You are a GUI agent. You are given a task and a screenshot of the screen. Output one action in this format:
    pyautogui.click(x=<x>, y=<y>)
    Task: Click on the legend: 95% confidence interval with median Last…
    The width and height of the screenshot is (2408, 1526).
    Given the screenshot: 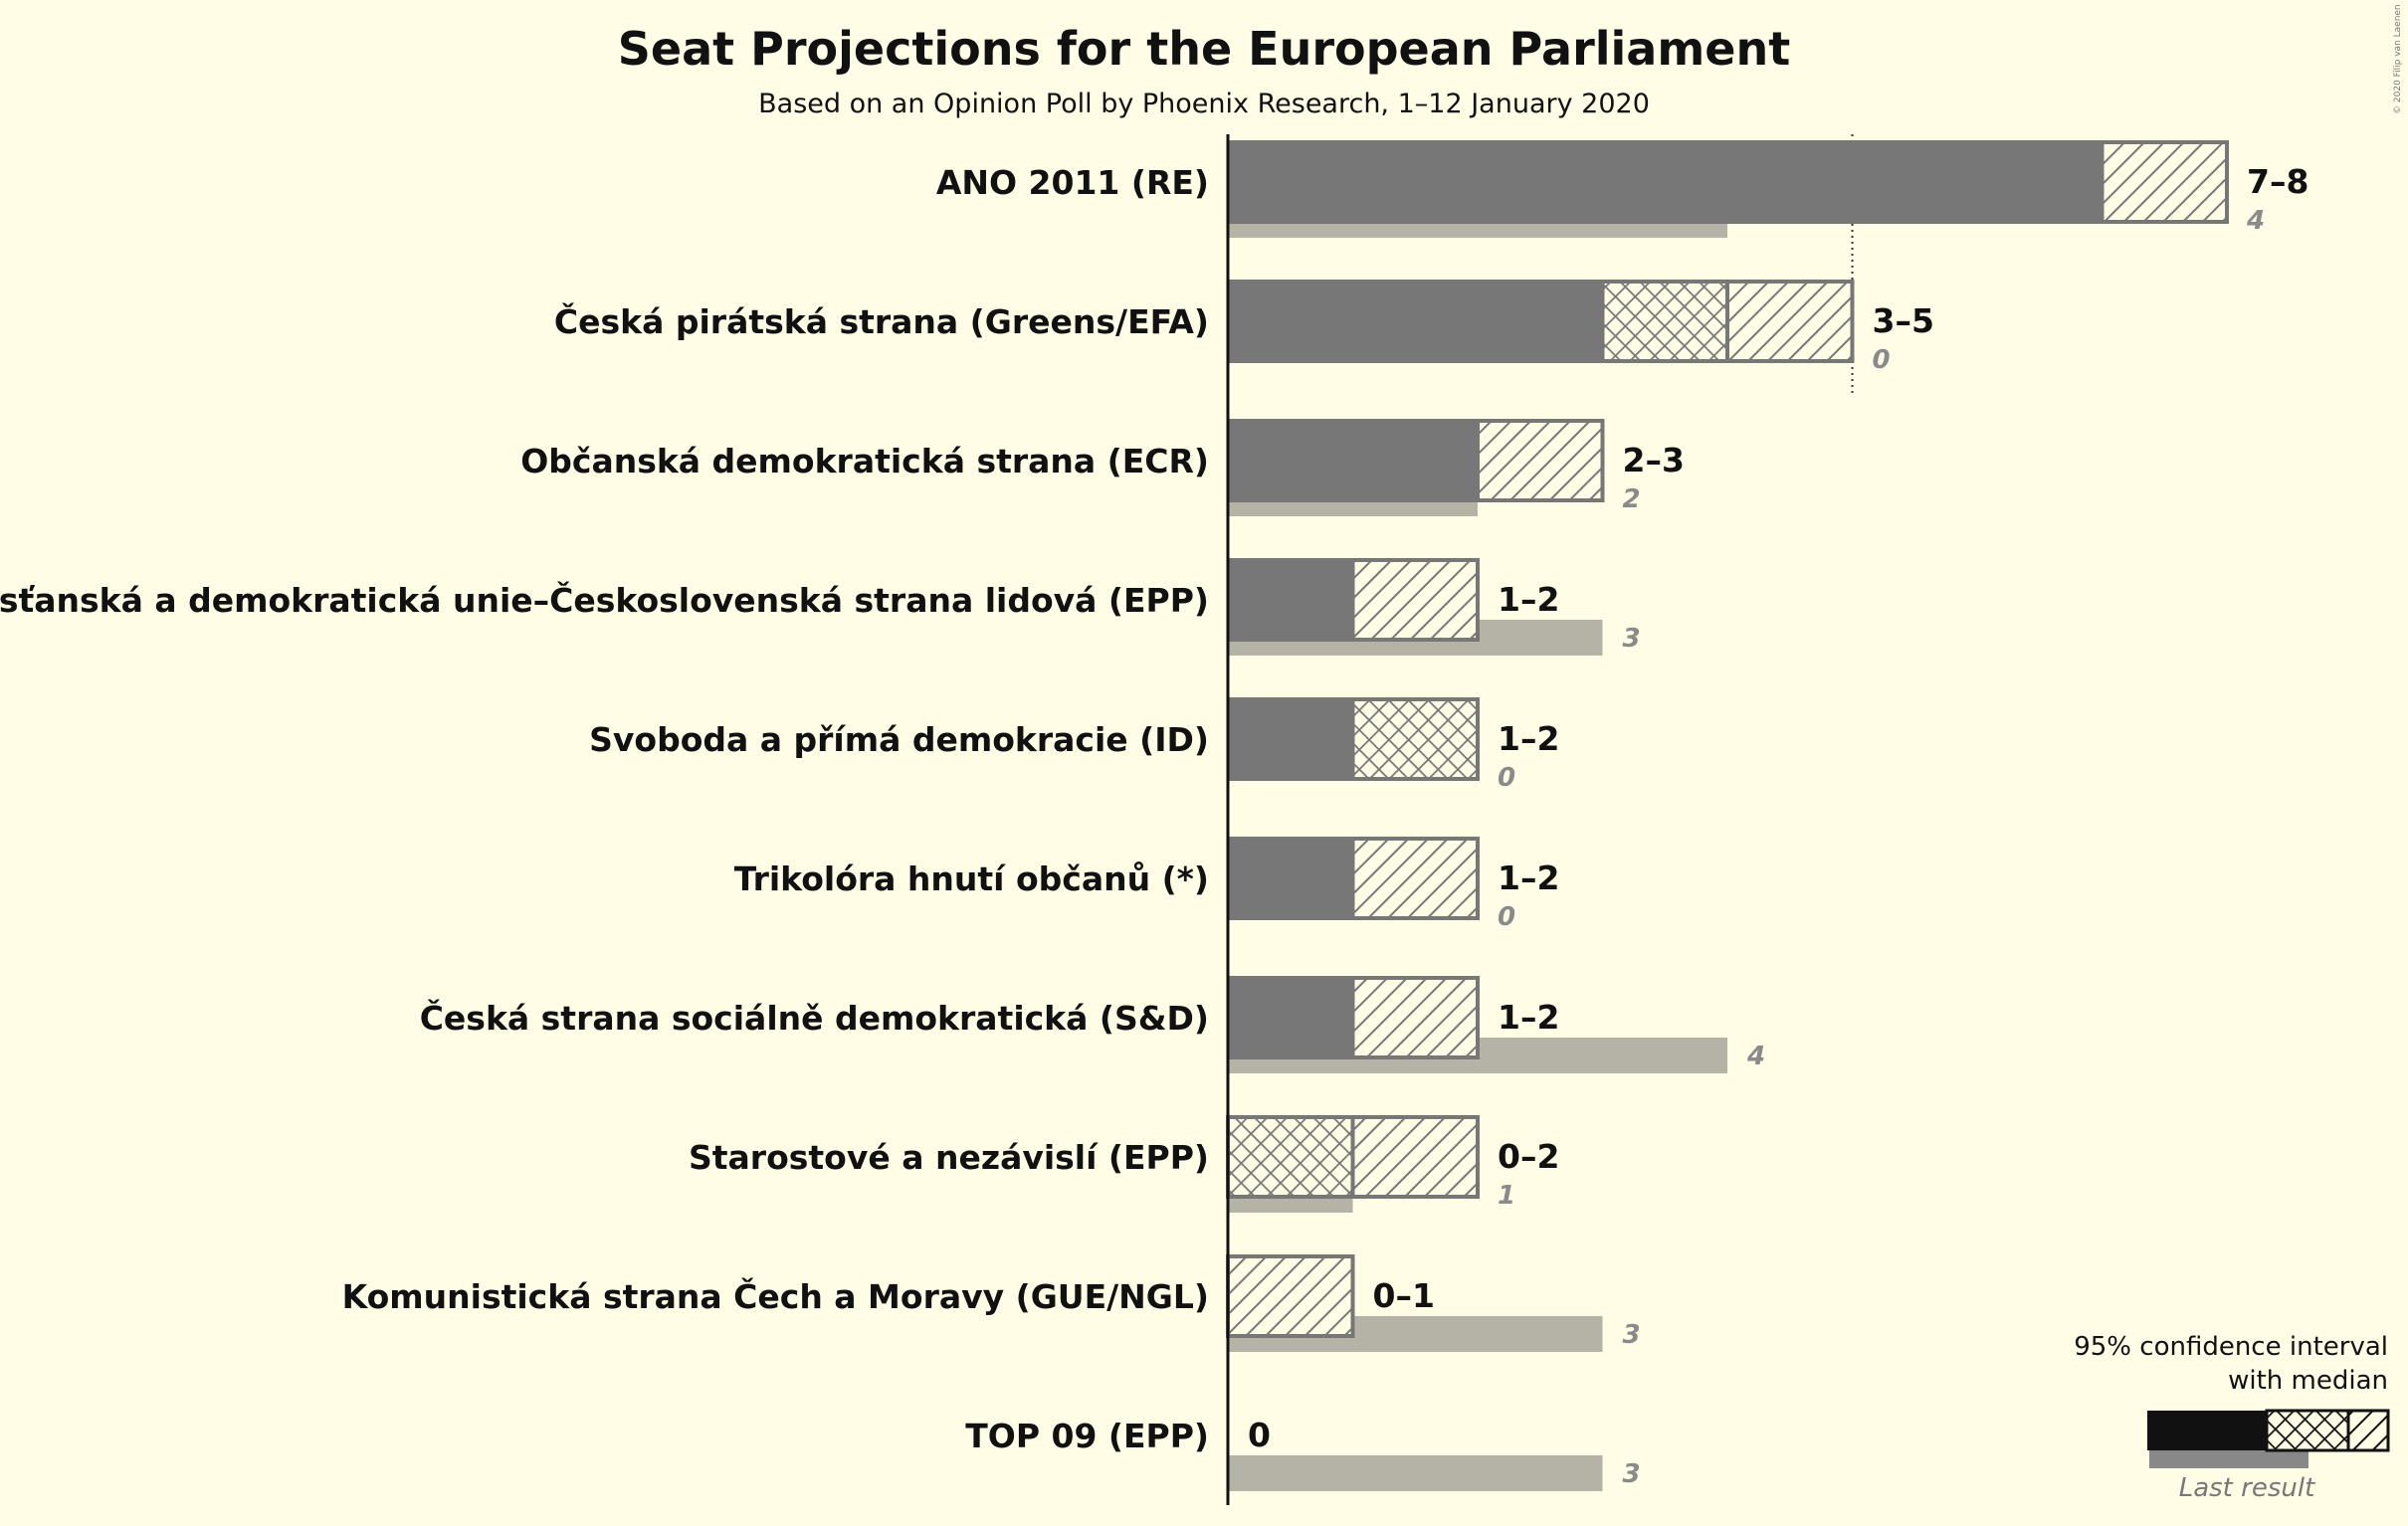 What is the action you would take?
    pyautogui.click(x=2232, y=1417)
    